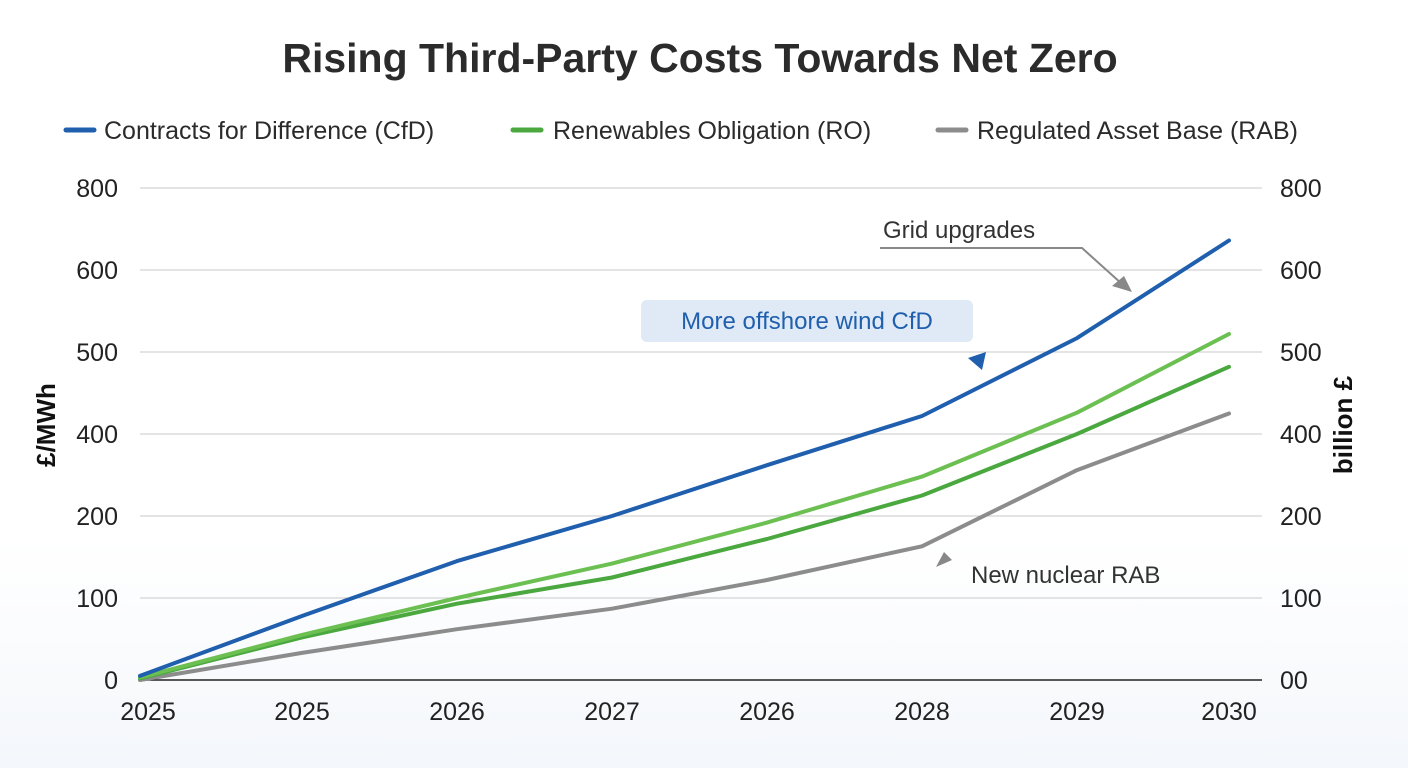  Describe the element at coordinates (1301, 517) in the screenshot. I see `y-tick-label-right: 200` at that location.